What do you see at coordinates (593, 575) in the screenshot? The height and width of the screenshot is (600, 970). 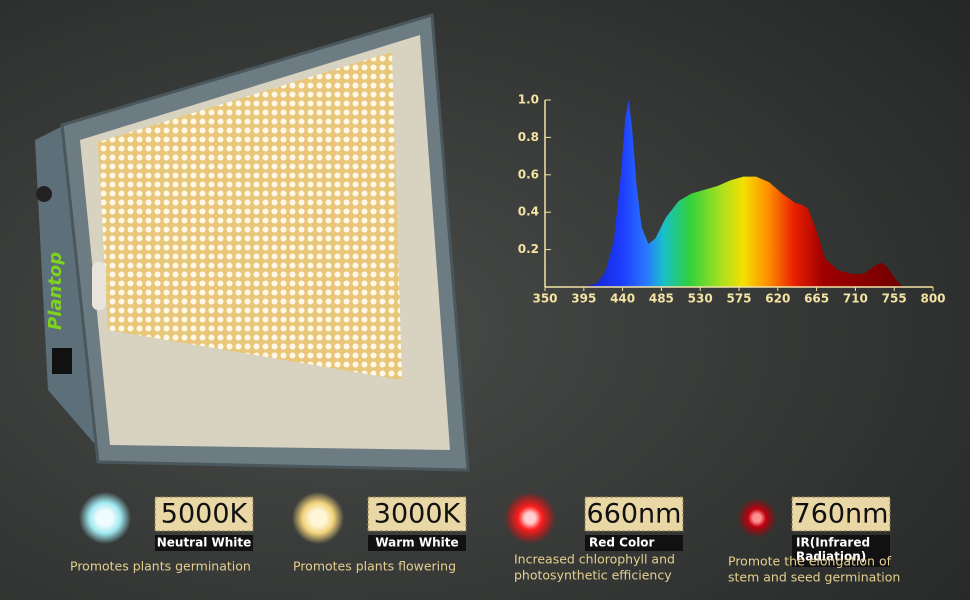 I see `description: photosynthetic efficiency` at bounding box center [593, 575].